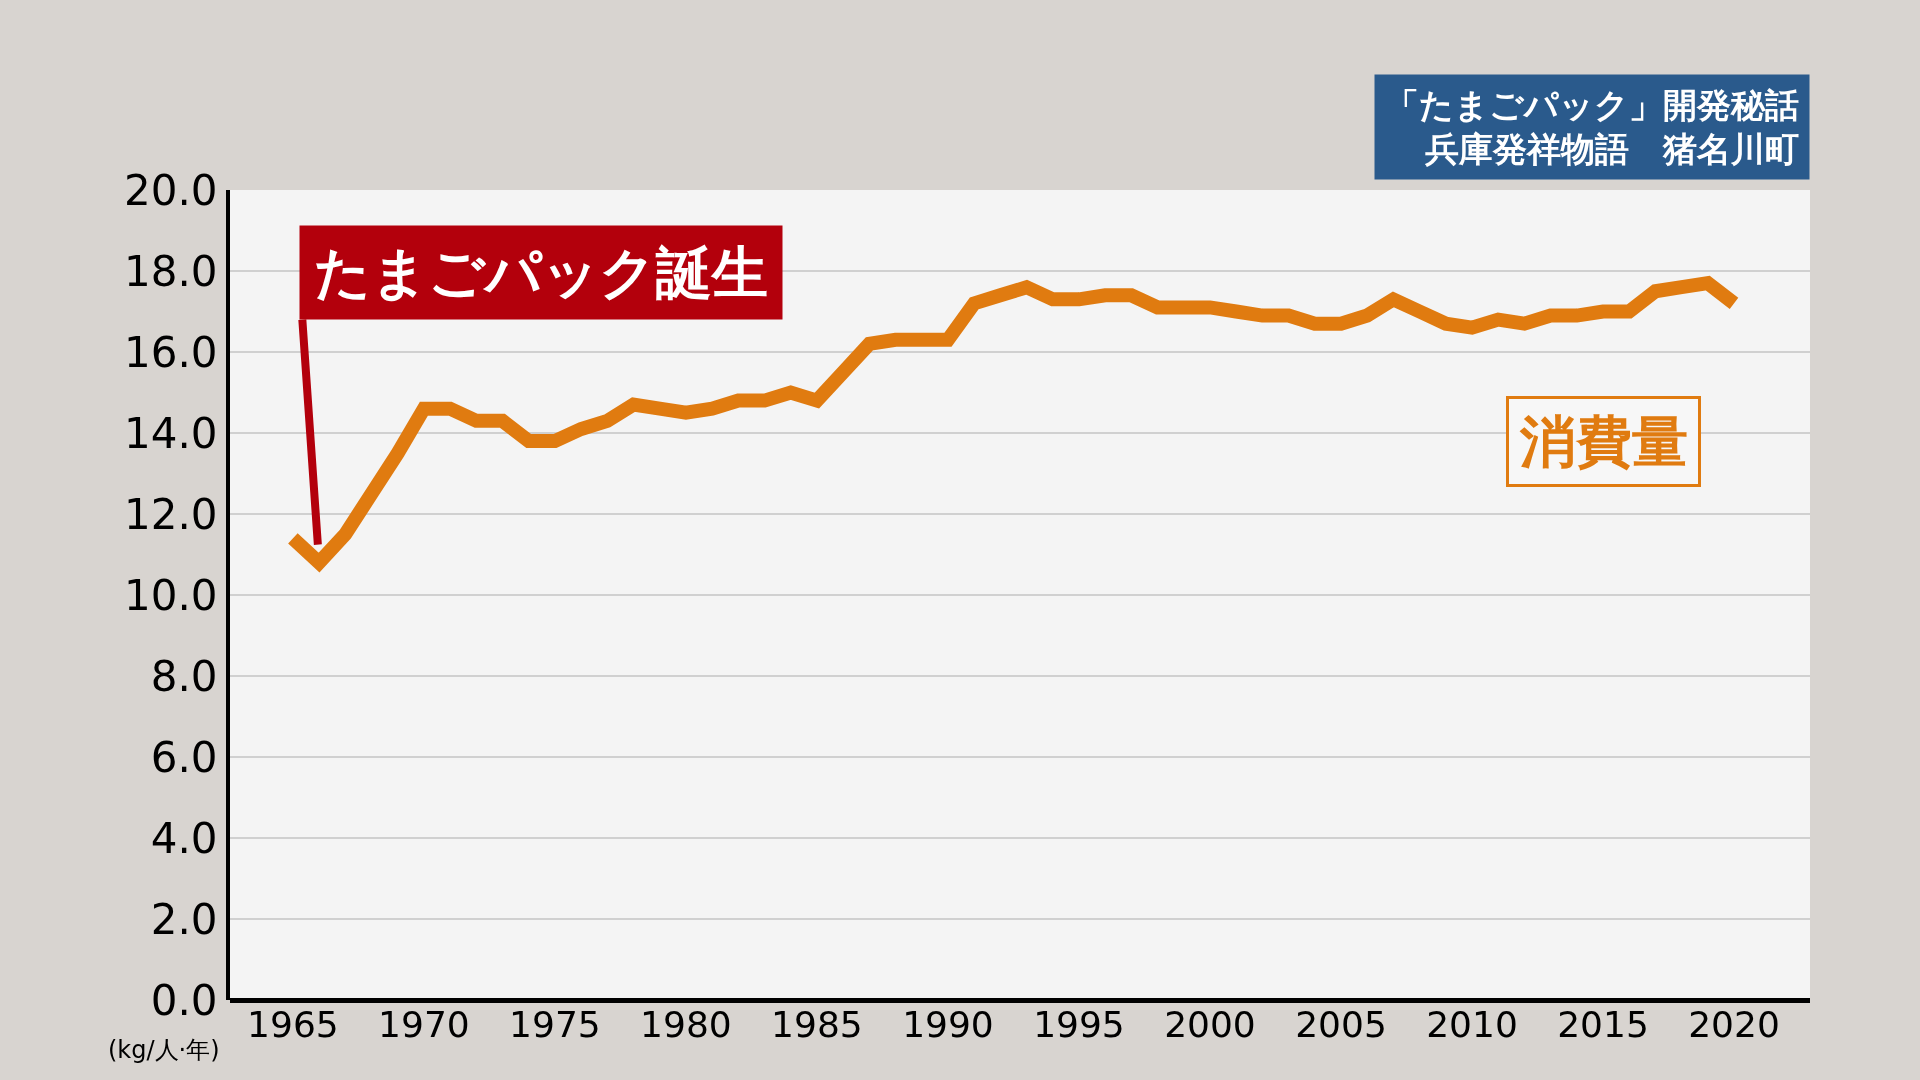 The width and height of the screenshot is (1920, 1080). What do you see at coordinates (184, 1000) in the screenshot?
I see `y-tick-label: 0.0` at bounding box center [184, 1000].